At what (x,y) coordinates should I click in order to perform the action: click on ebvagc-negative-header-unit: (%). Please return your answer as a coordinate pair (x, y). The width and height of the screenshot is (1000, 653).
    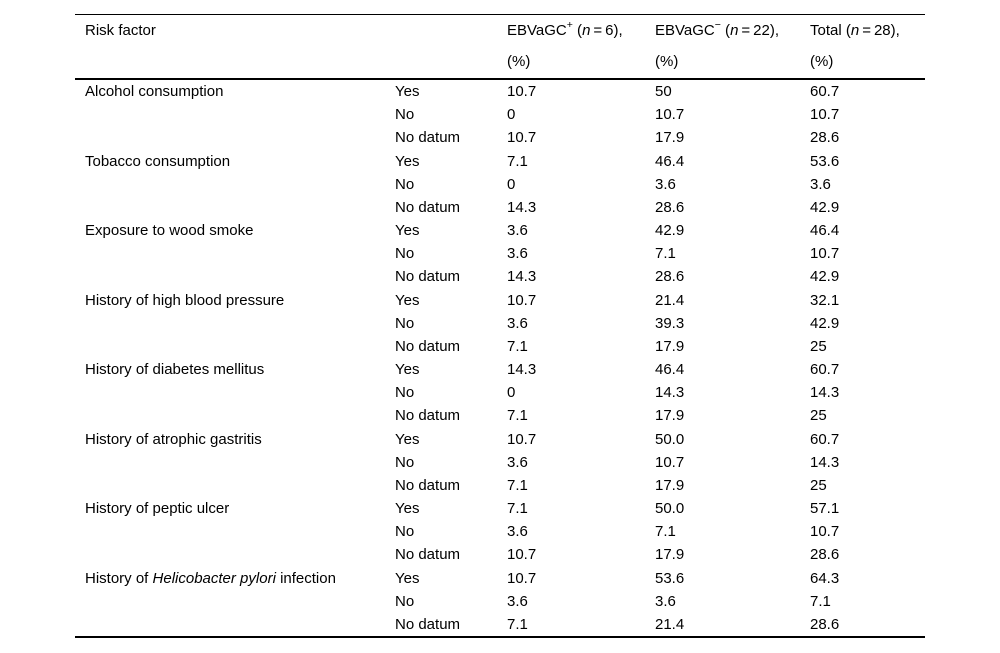
    Looking at the image, I should click on (667, 61).